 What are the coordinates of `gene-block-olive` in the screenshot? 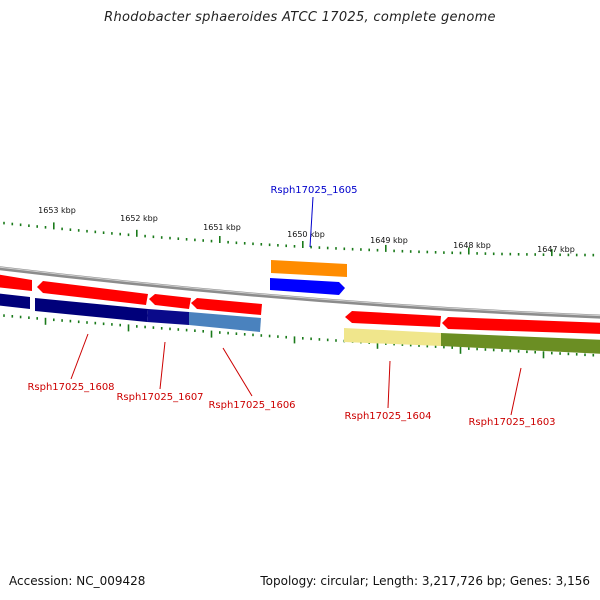 It's located at (520, 343).